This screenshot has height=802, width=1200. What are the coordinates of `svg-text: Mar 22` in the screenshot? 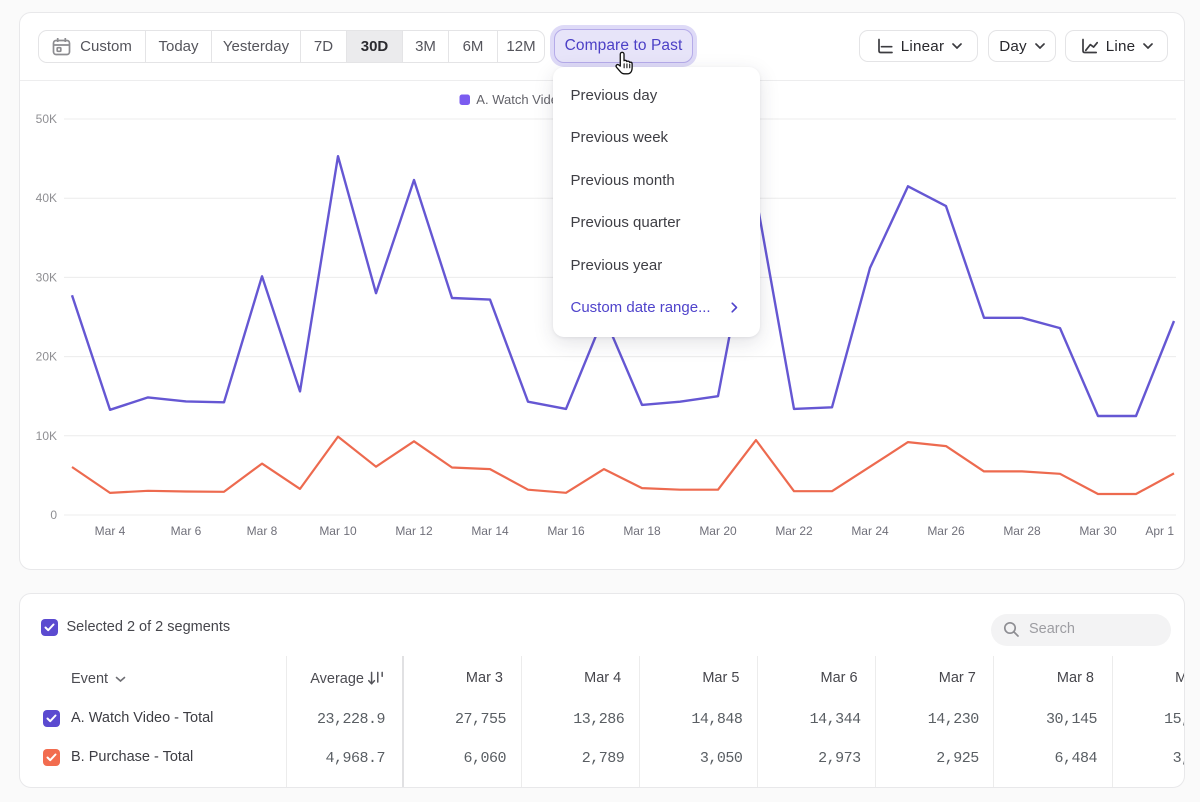 It's located at (794, 531).